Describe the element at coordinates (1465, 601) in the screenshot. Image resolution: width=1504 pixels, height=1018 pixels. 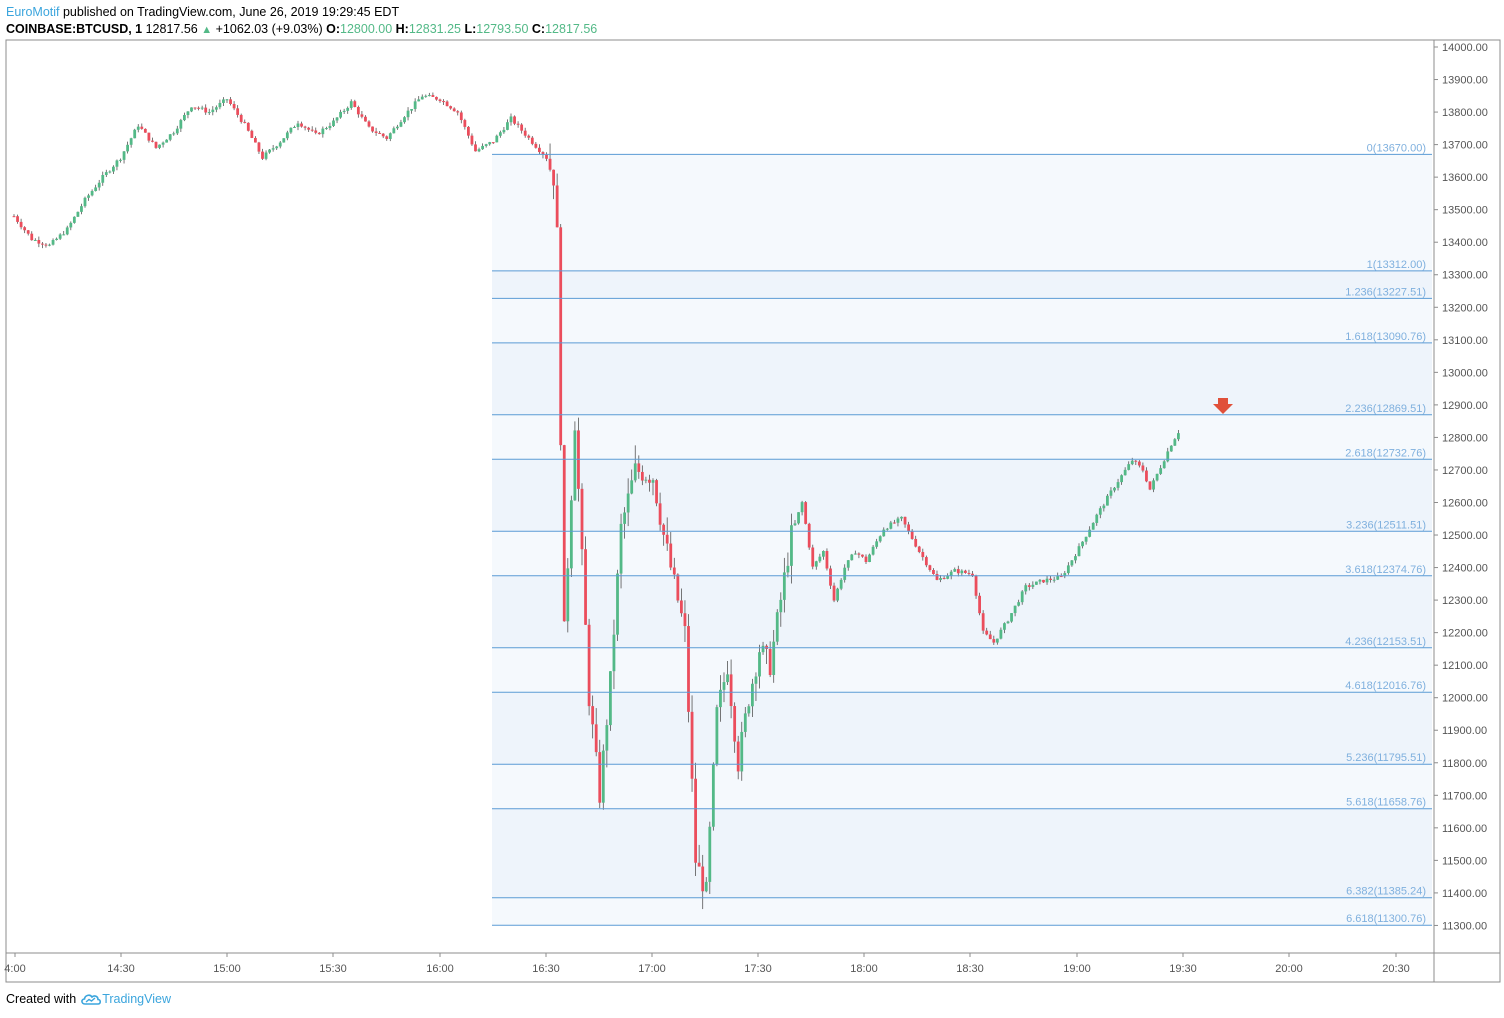
I see `price-tick-label: 12300.00` at that location.